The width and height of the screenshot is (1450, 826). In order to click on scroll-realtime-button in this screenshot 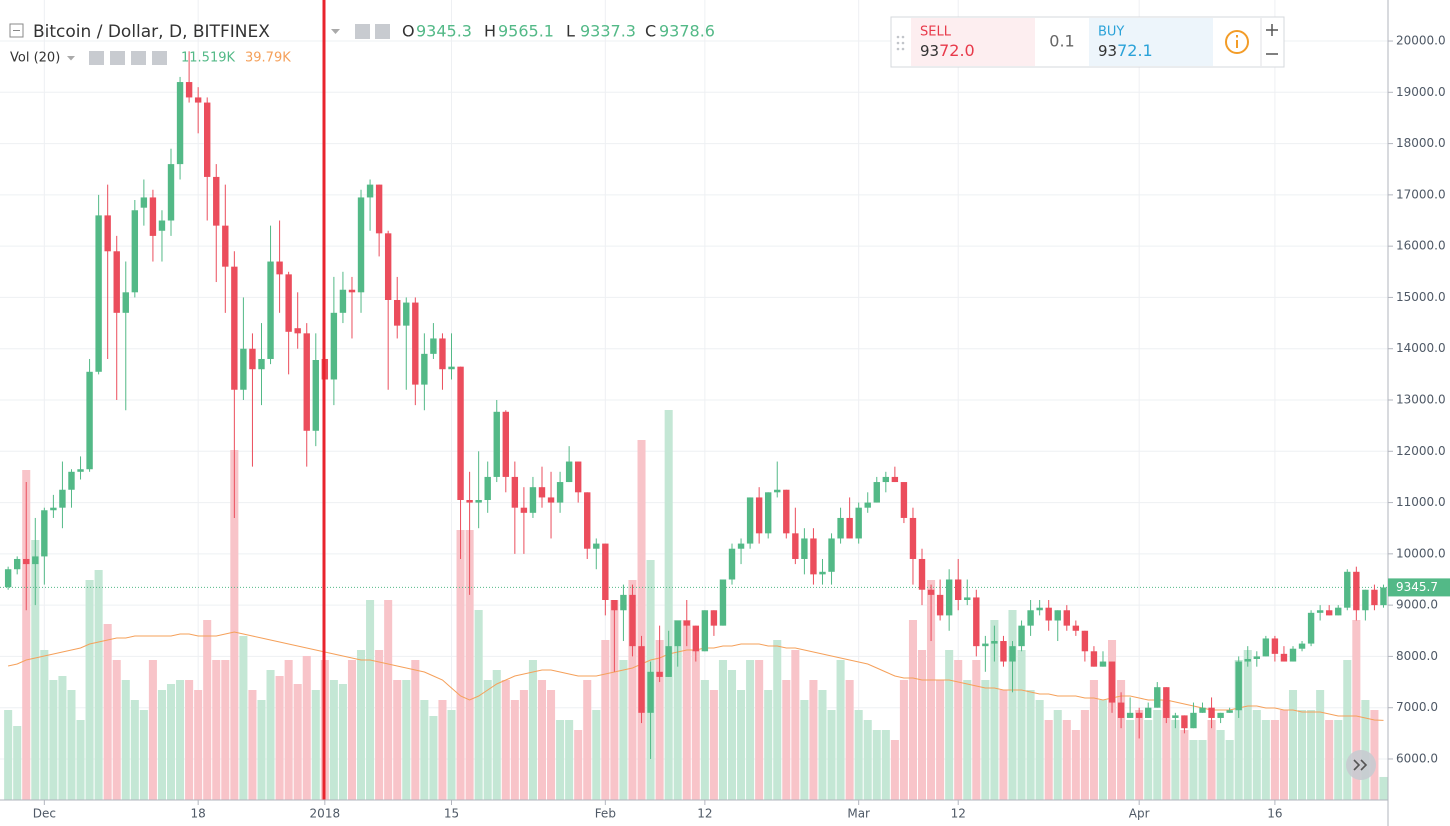, I will do `click(1361, 765)`.